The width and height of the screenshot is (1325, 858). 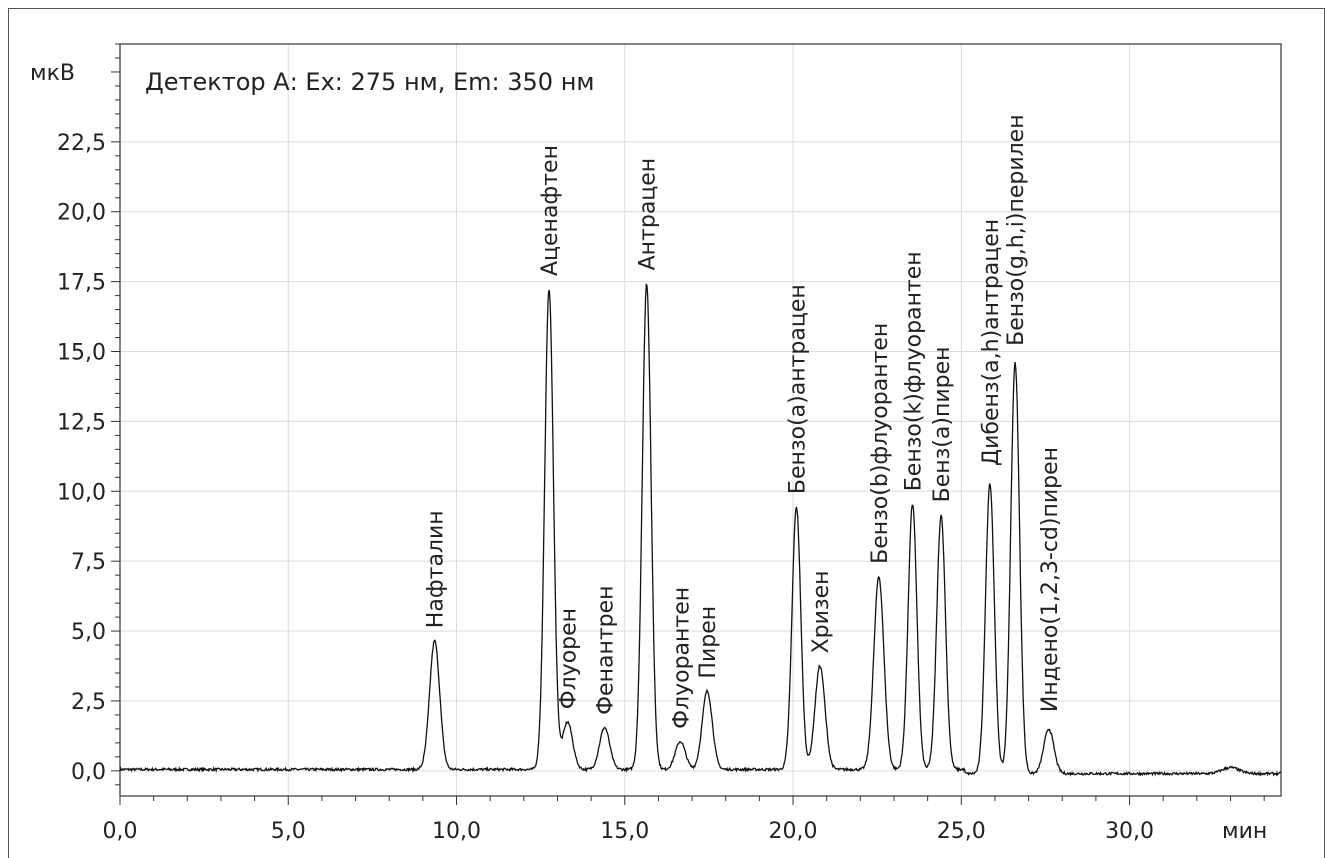 What do you see at coordinates (369, 82) in the screenshot?
I see `detector-annotation: Детектор А: Ex: 275 нм, Em: 350 нм` at bounding box center [369, 82].